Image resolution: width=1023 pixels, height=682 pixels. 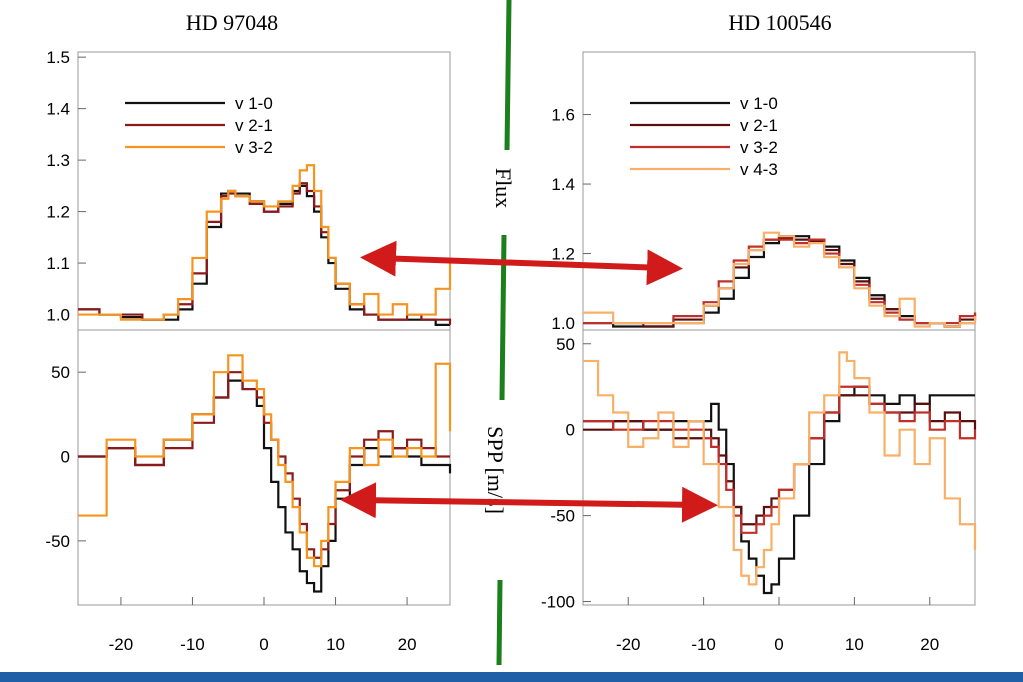 What do you see at coordinates (529, 502) in the screenshot?
I see `arrow-spp` at bounding box center [529, 502].